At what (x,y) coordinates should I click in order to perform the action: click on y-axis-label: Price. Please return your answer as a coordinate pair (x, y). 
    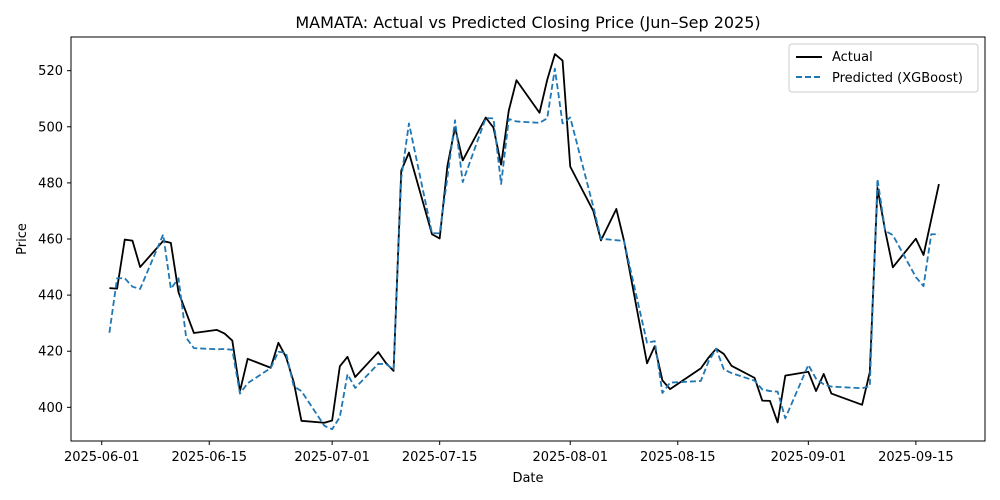
    Looking at the image, I should click on (22, 239).